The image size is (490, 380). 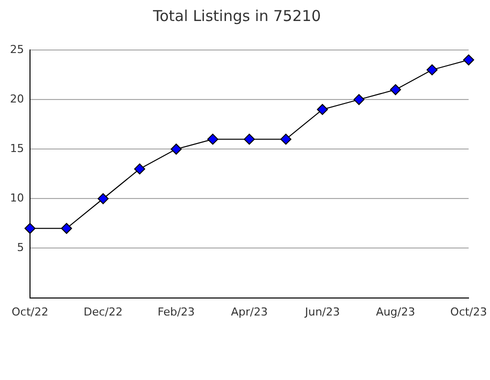 I want to click on x-tick-label: Feb/23, so click(x=176, y=311).